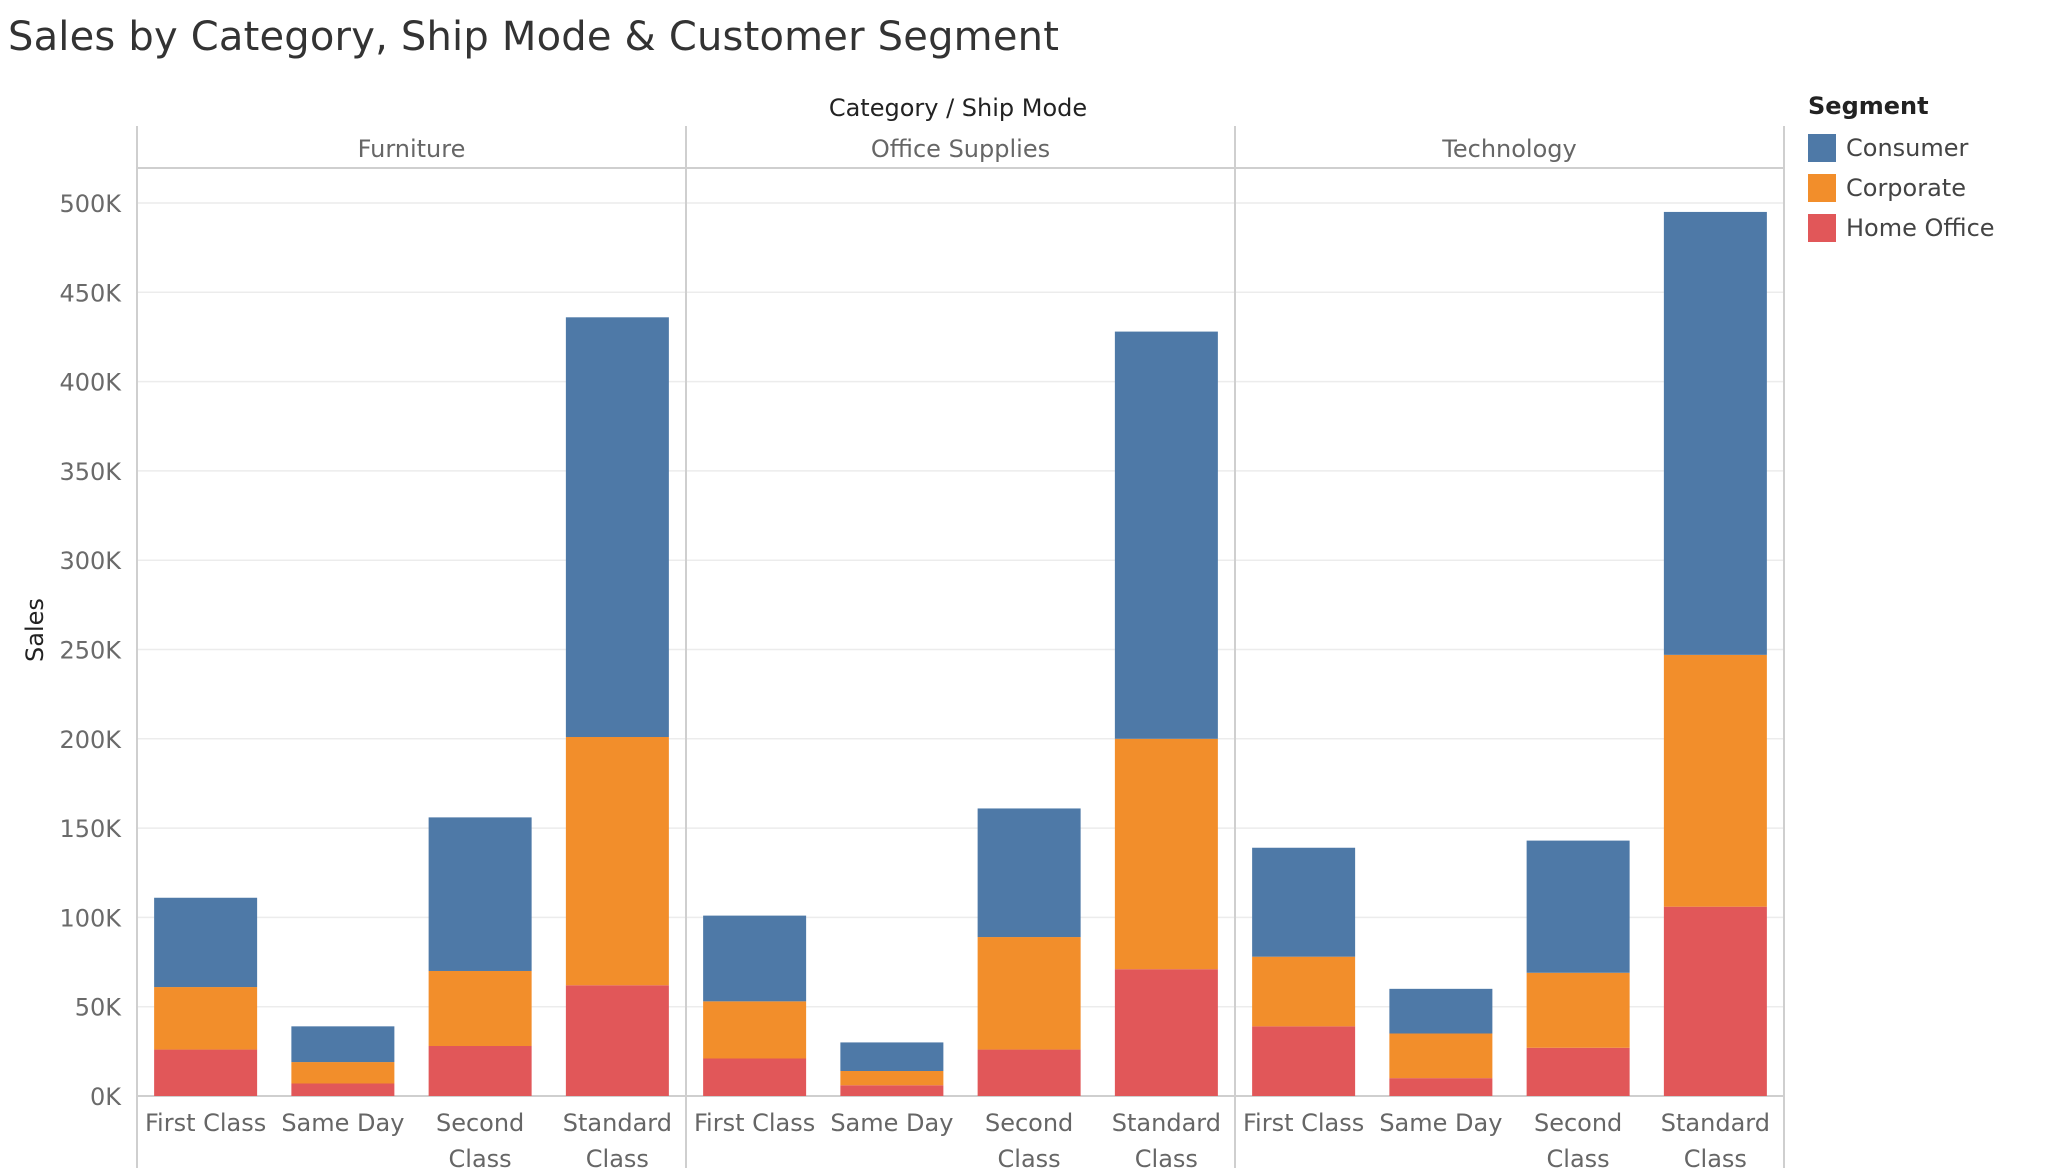  Describe the element at coordinates (90, 740) in the screenshot. I see `y-tick-label: 200K` at that location.